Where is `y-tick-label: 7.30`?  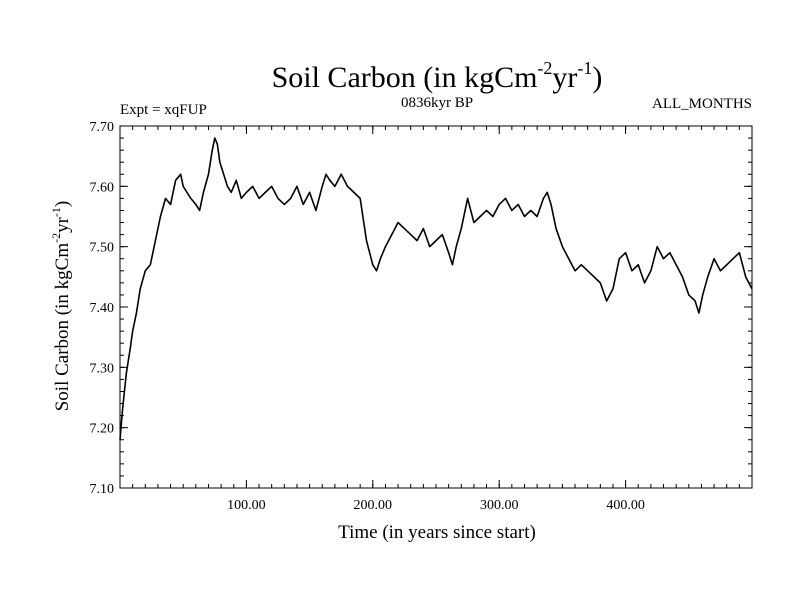
y-tick-label: 7.30 is located at coordinates (102, 368).